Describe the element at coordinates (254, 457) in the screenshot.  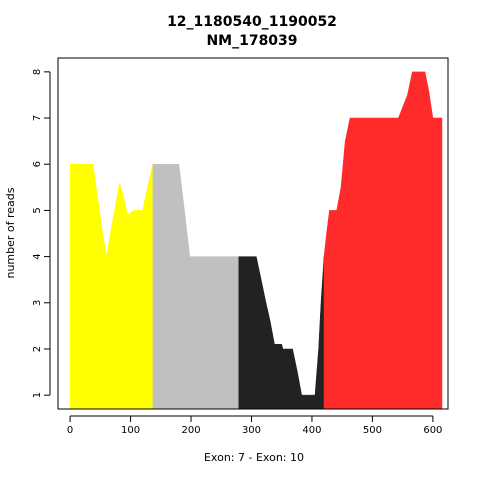
I see `x-axis-label: Exon: 7 - Exon: 10` at that location.